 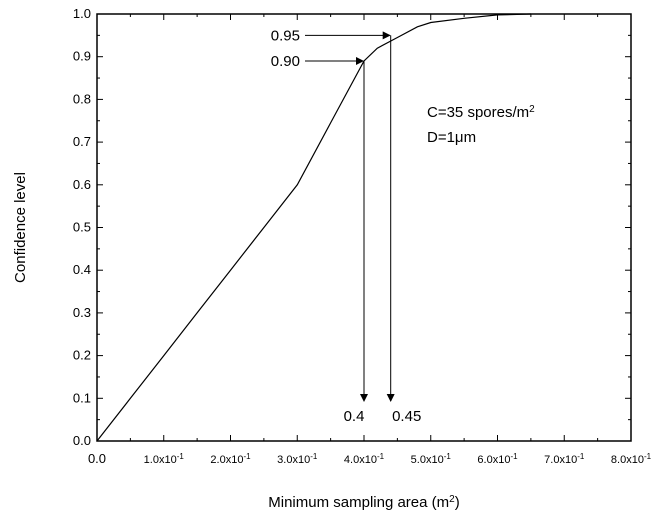 What do you see at coordinates (82, 13) in the screenshot?
I see `y-tick-label: 1.0` at bounding box center [82, 13].